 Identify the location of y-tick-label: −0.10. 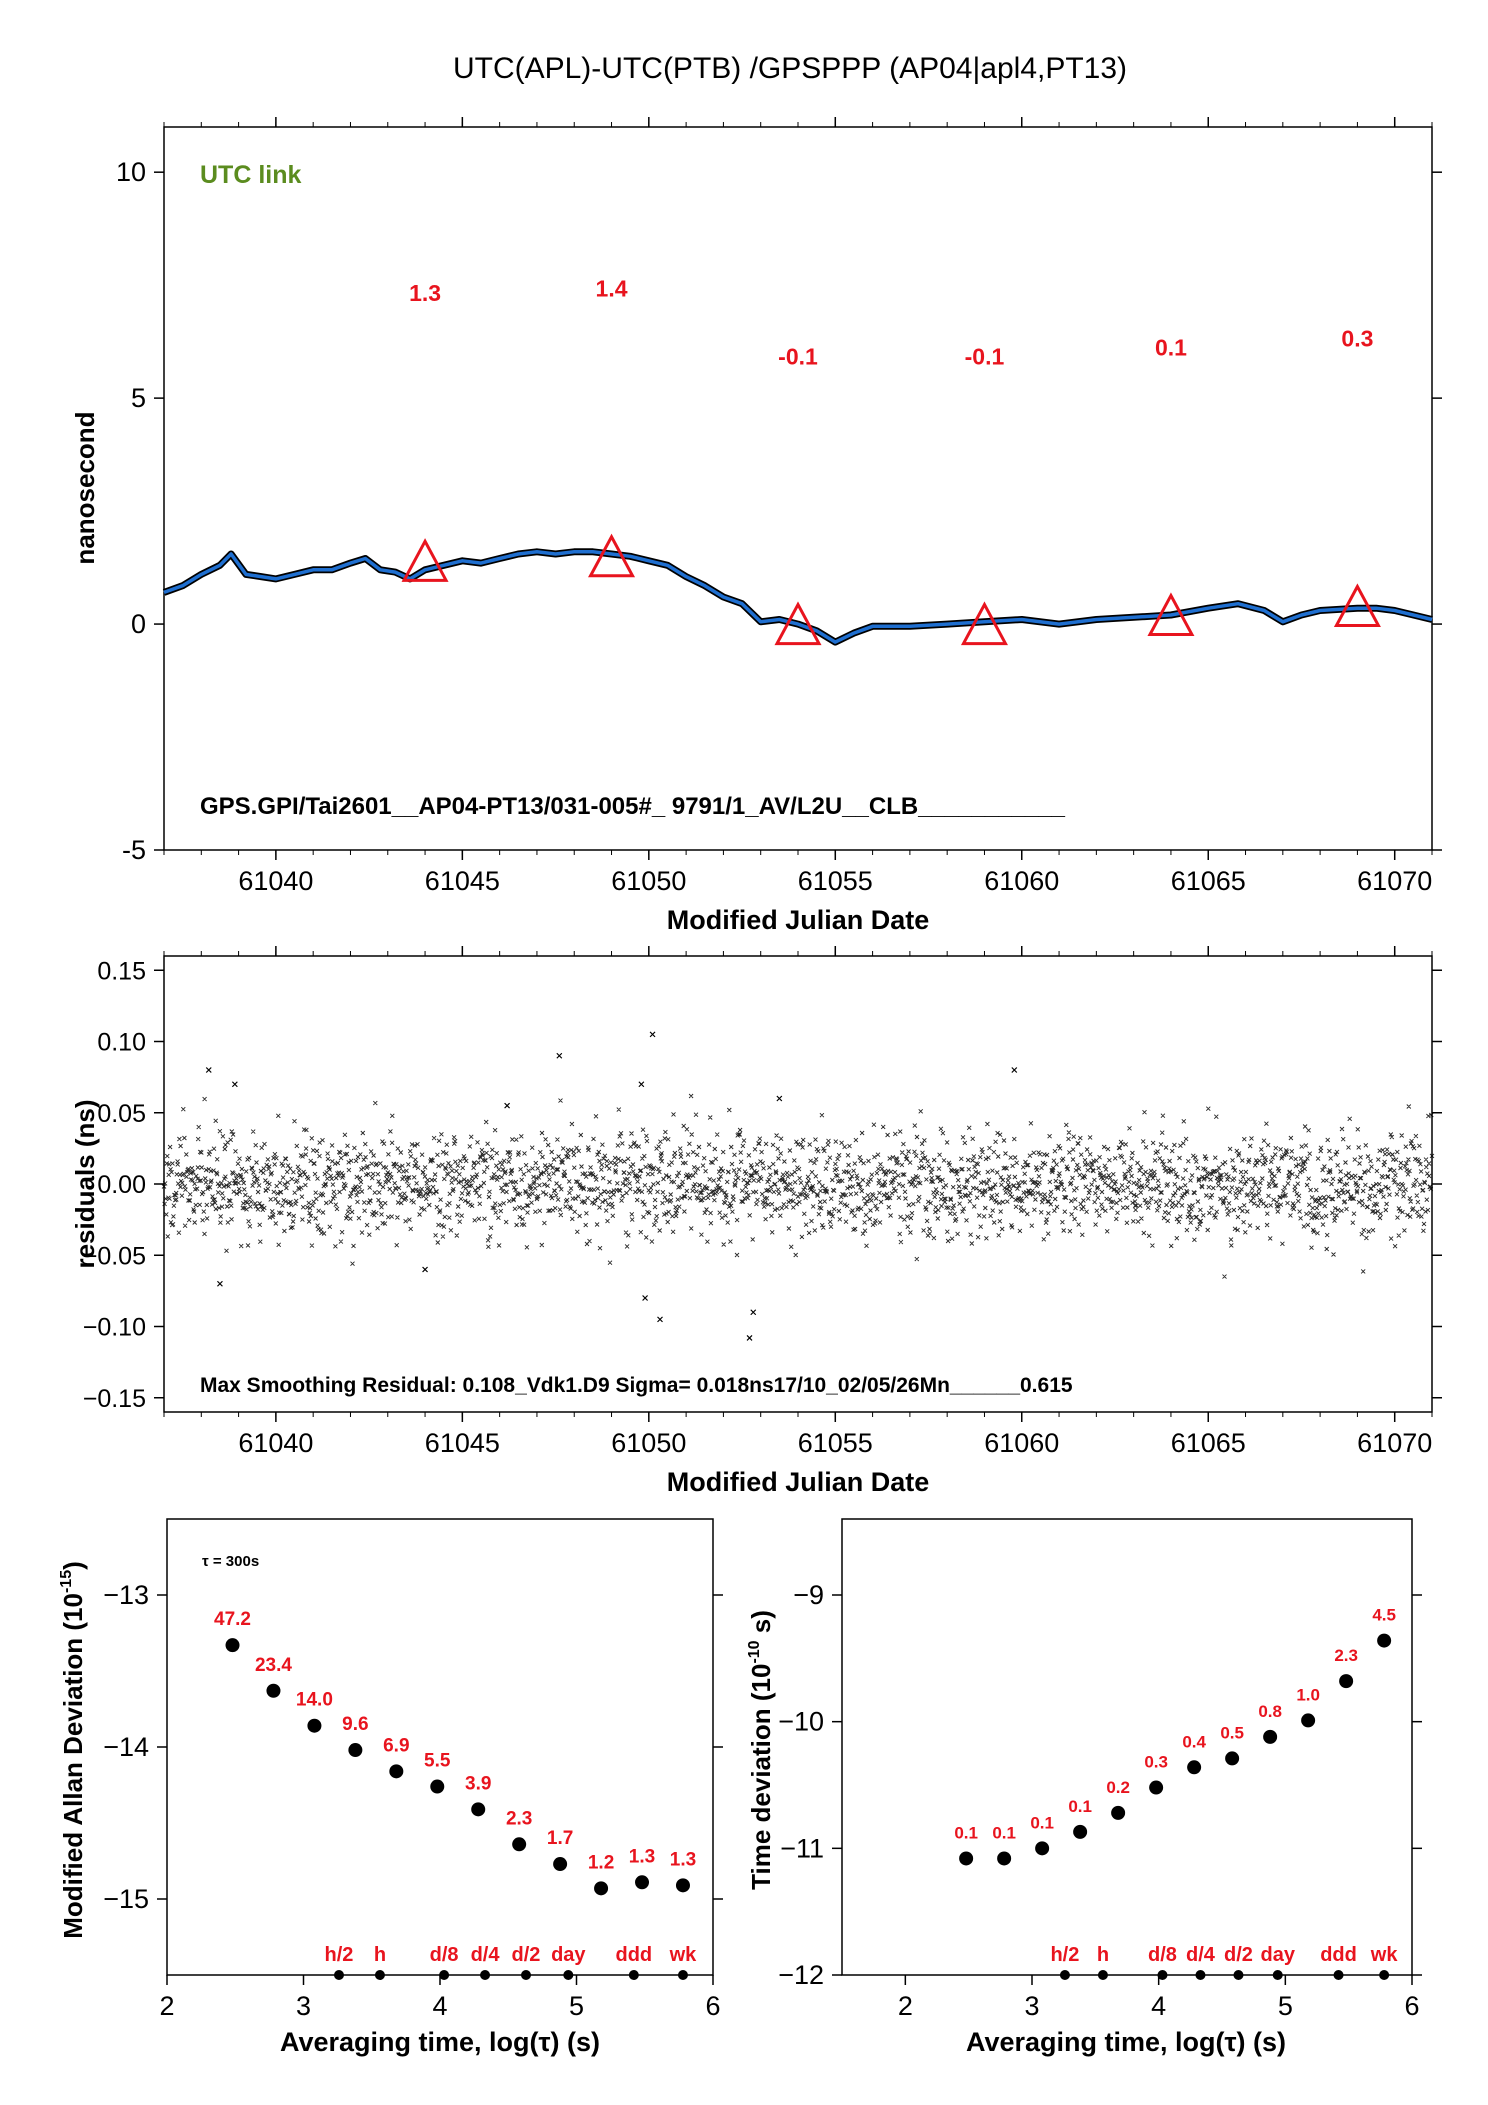
(114, 1328).